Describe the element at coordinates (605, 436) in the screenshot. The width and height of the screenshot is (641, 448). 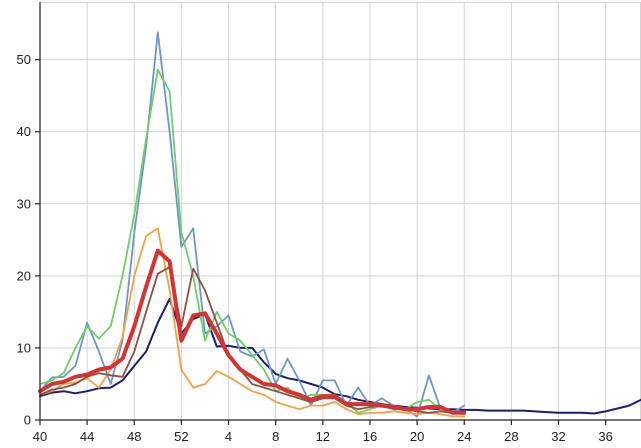
I see `x-tick-label: 36` at that location.